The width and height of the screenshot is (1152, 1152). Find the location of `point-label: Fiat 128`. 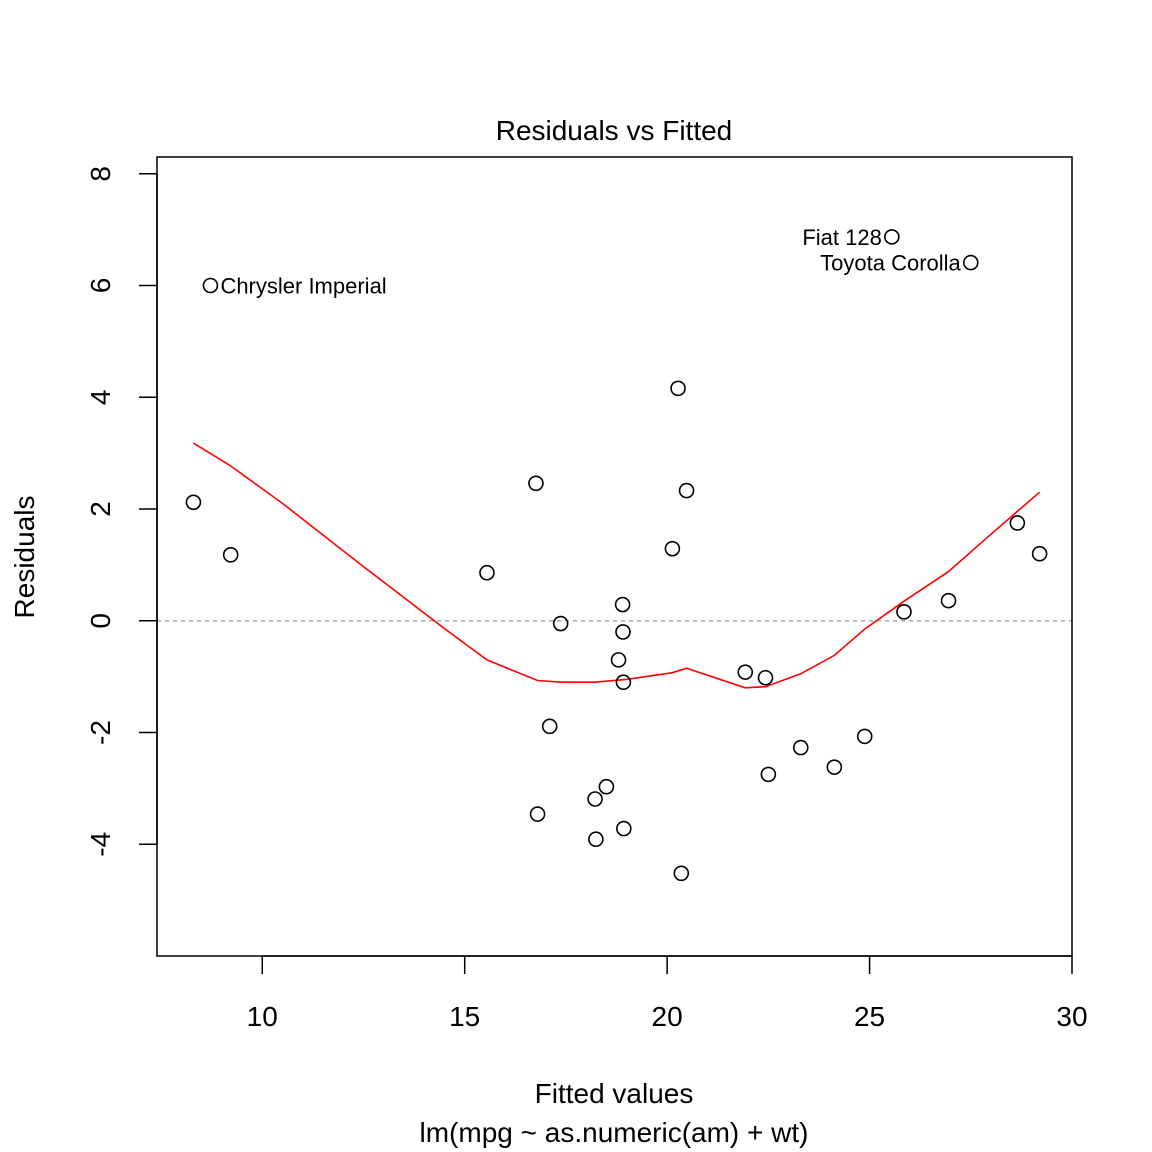

point-label: Fiat 128 is located at coordinates (842, 237).